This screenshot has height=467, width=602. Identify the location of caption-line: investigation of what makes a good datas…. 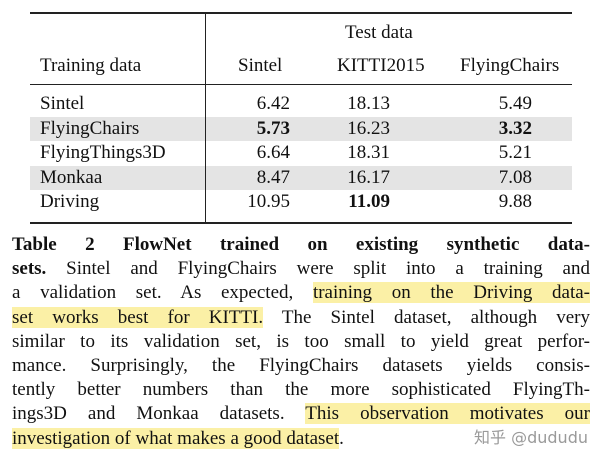
(301, 439).